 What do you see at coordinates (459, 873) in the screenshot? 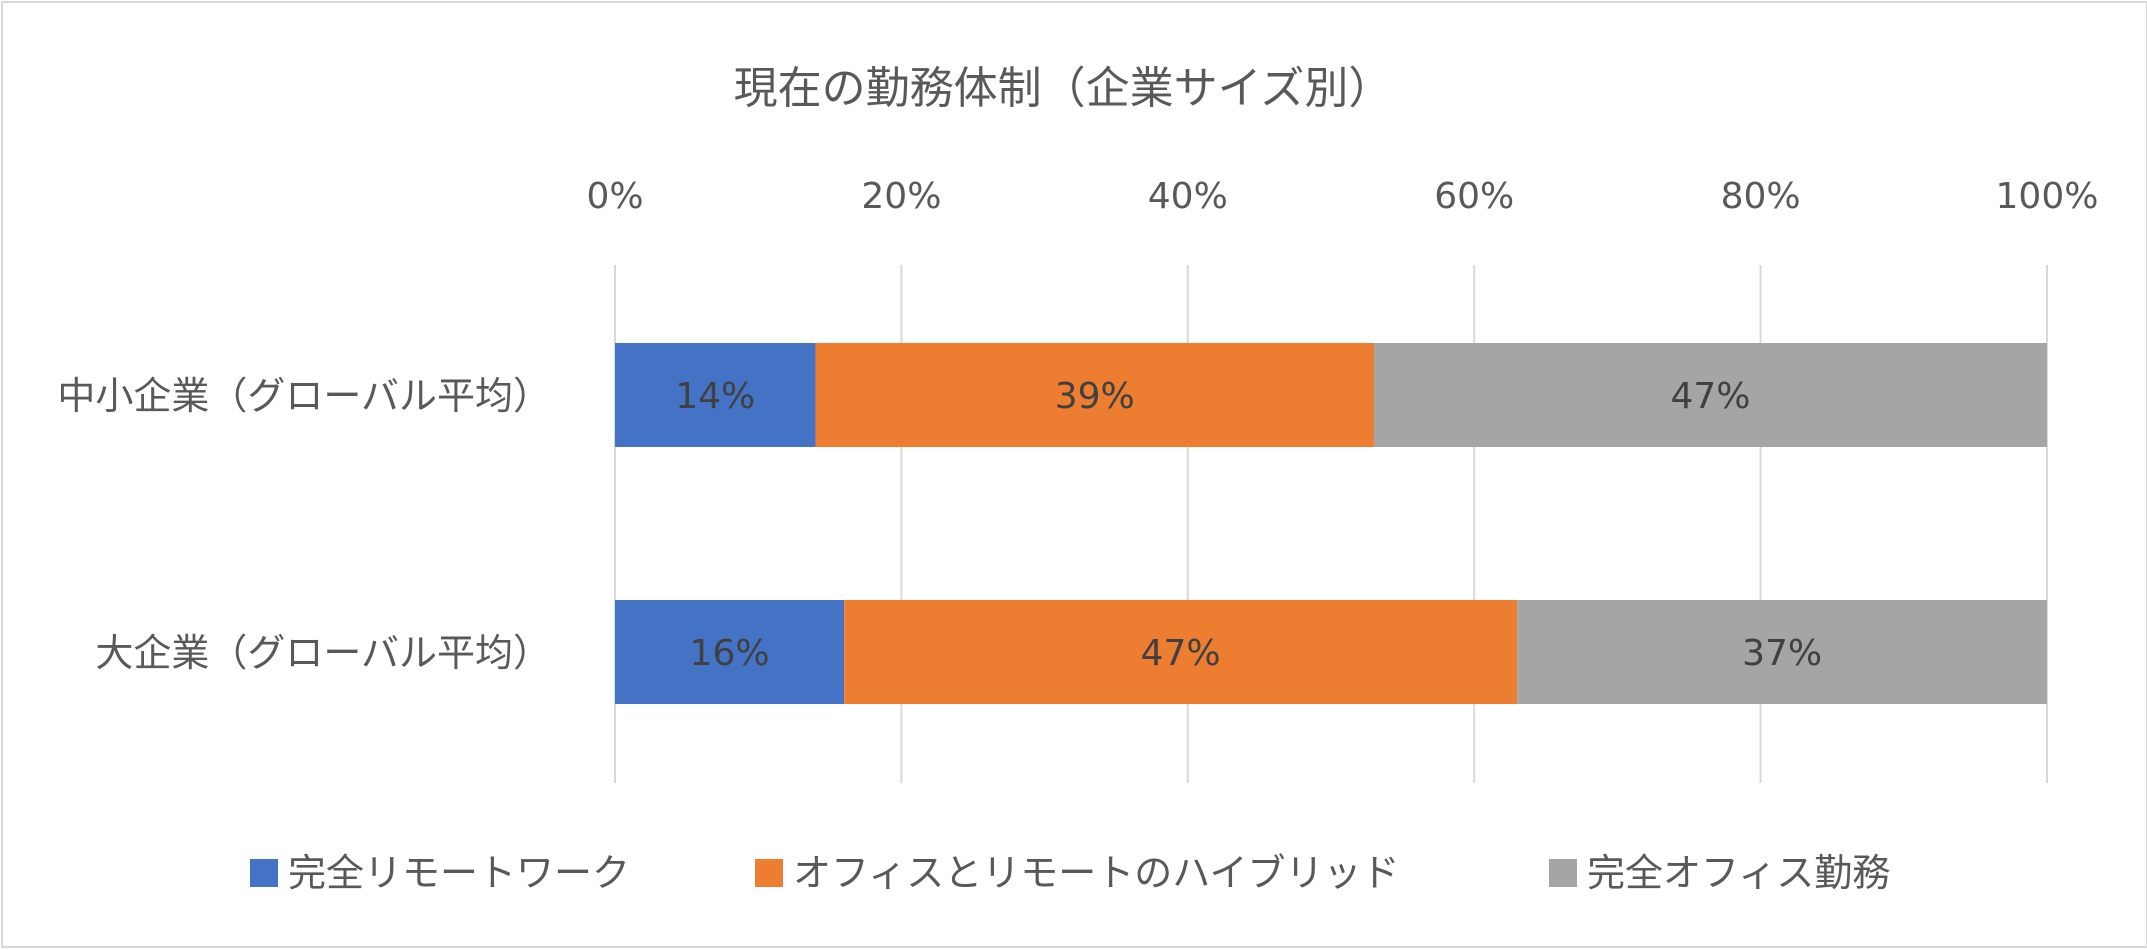
I see `legend-label: 完全リモートワーク` at bounding box center [459, 873].